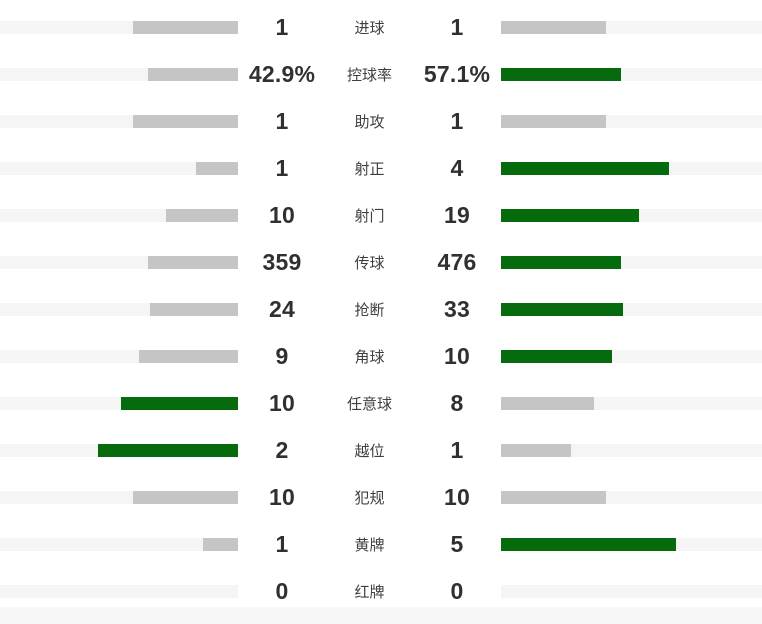  I want to click on stat-row: 1 进球 1, so click(381, 27).